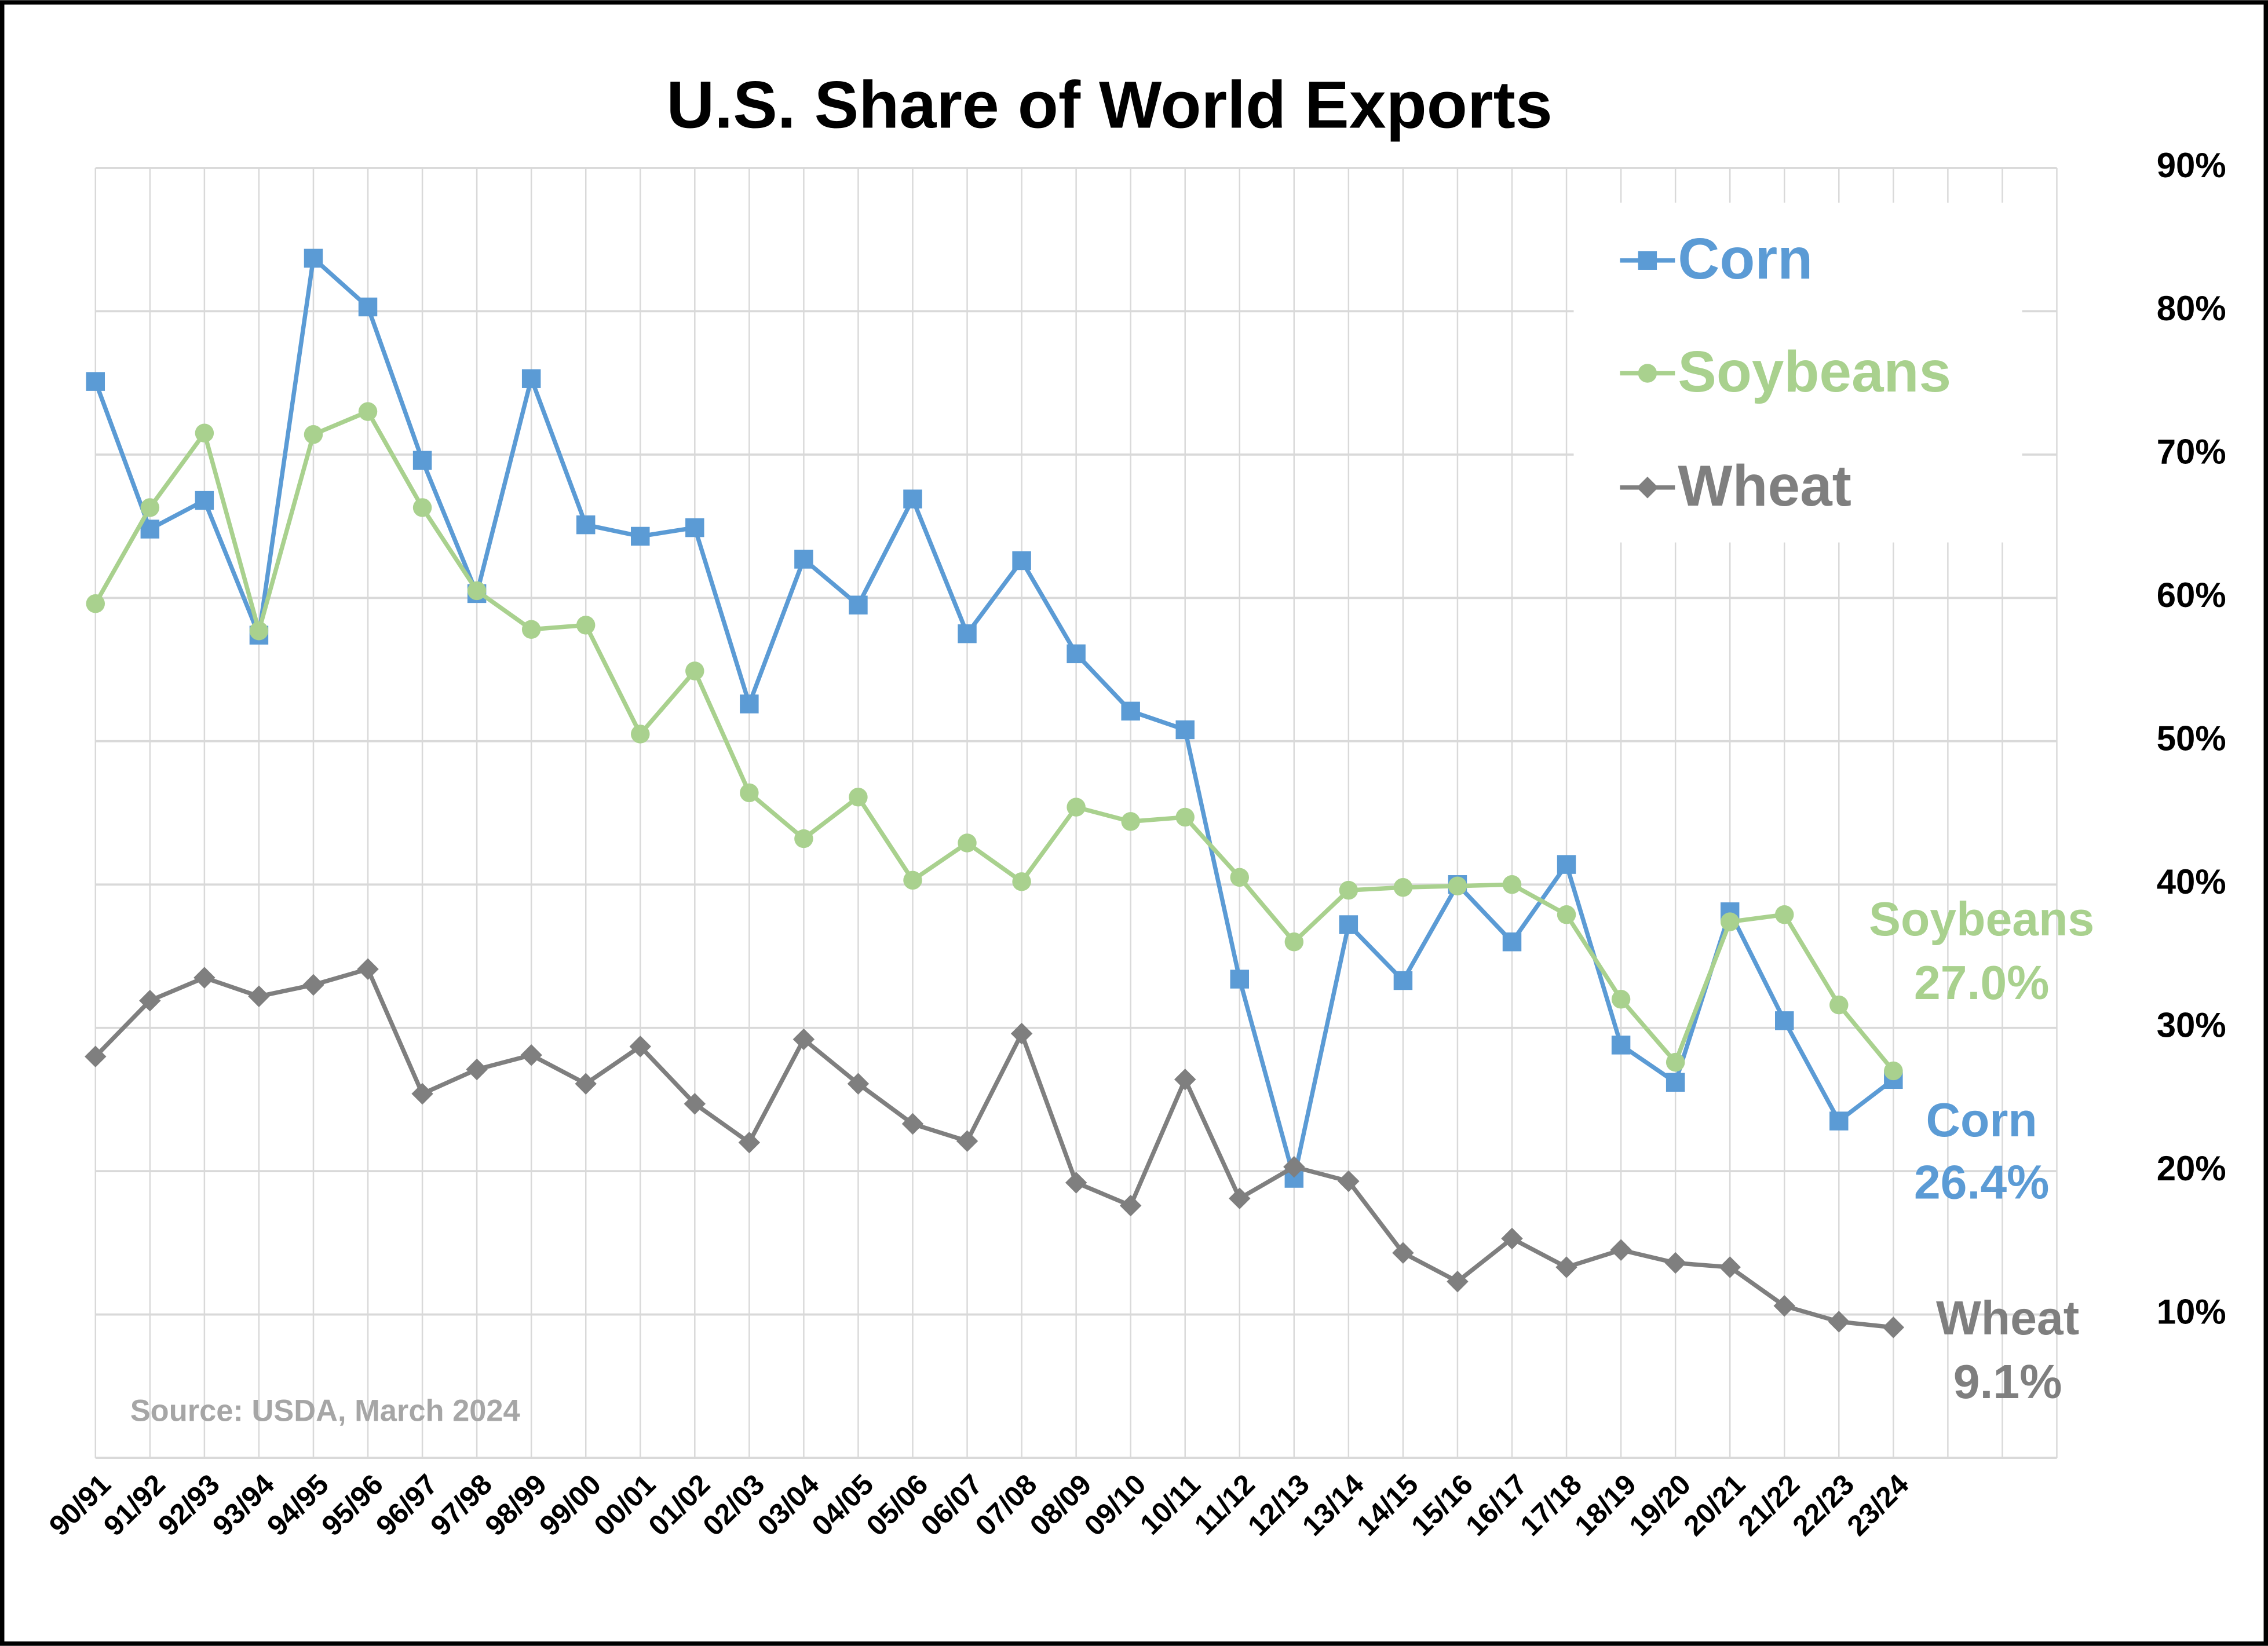  Describe the element at coordinates (1815, 372) in the screenshot. I see `legend-label: Soybeans` at that location.